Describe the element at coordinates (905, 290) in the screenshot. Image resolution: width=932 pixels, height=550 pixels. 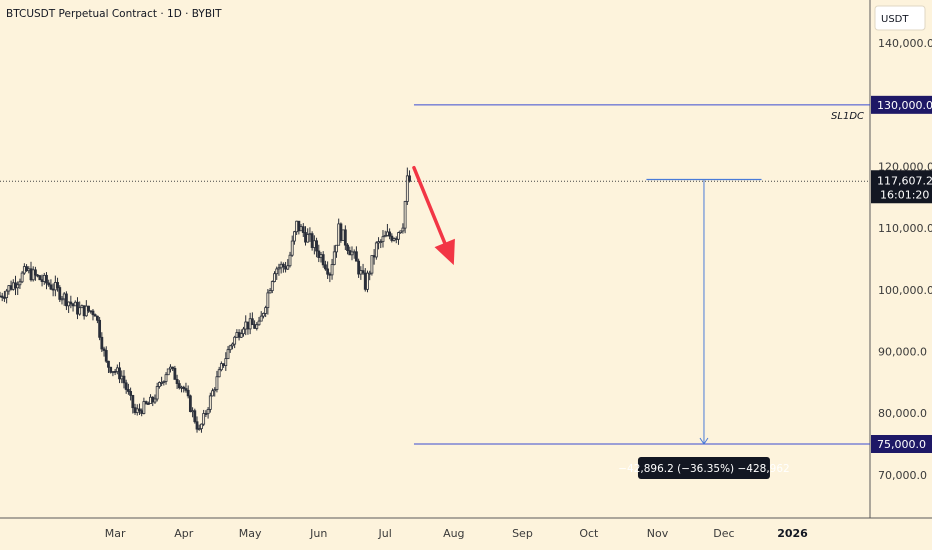
I see `price-tick-label: 100,000.0` at that location.